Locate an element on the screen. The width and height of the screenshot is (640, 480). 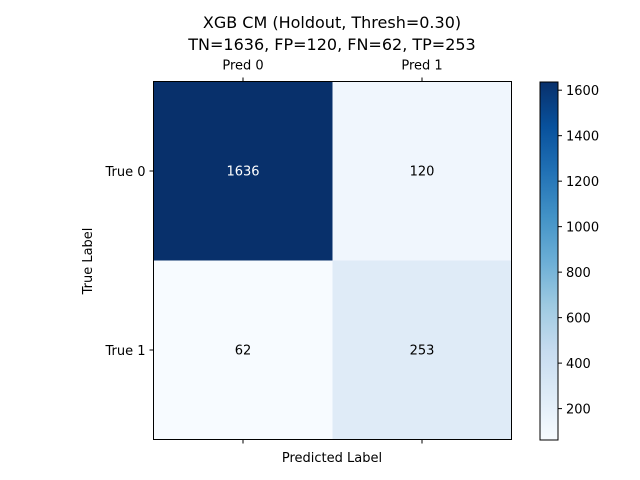
colorbar-ticks: 200 400 600 800 1000 1200 1400 1600 is located at coordinates (578, 251).